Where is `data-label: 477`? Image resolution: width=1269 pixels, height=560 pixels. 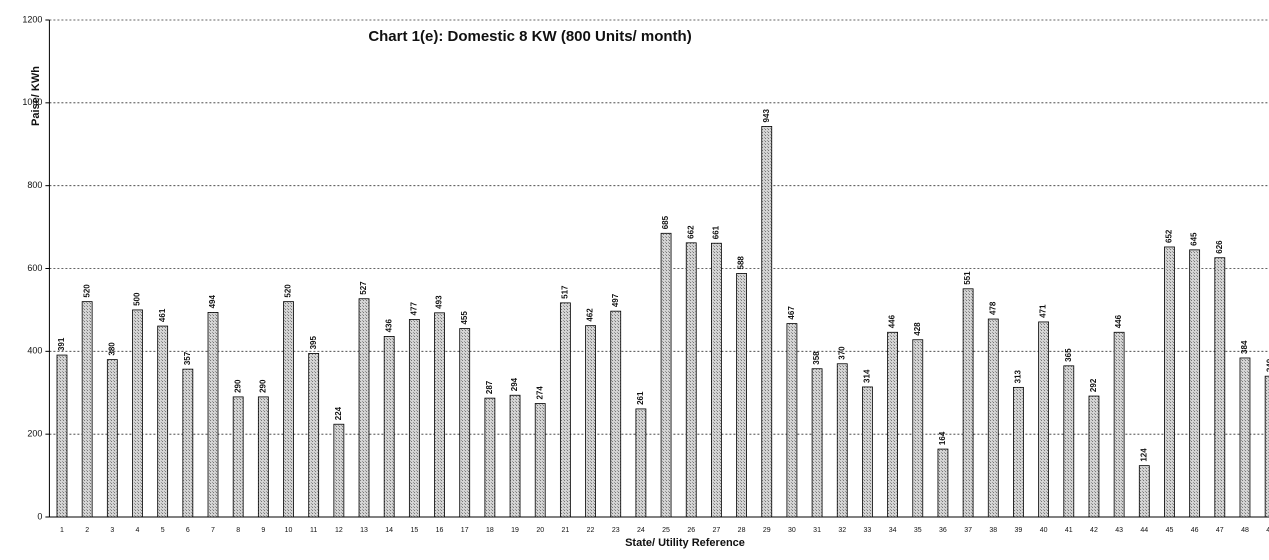 data-label: 477 is located at coordinates (413, 309).